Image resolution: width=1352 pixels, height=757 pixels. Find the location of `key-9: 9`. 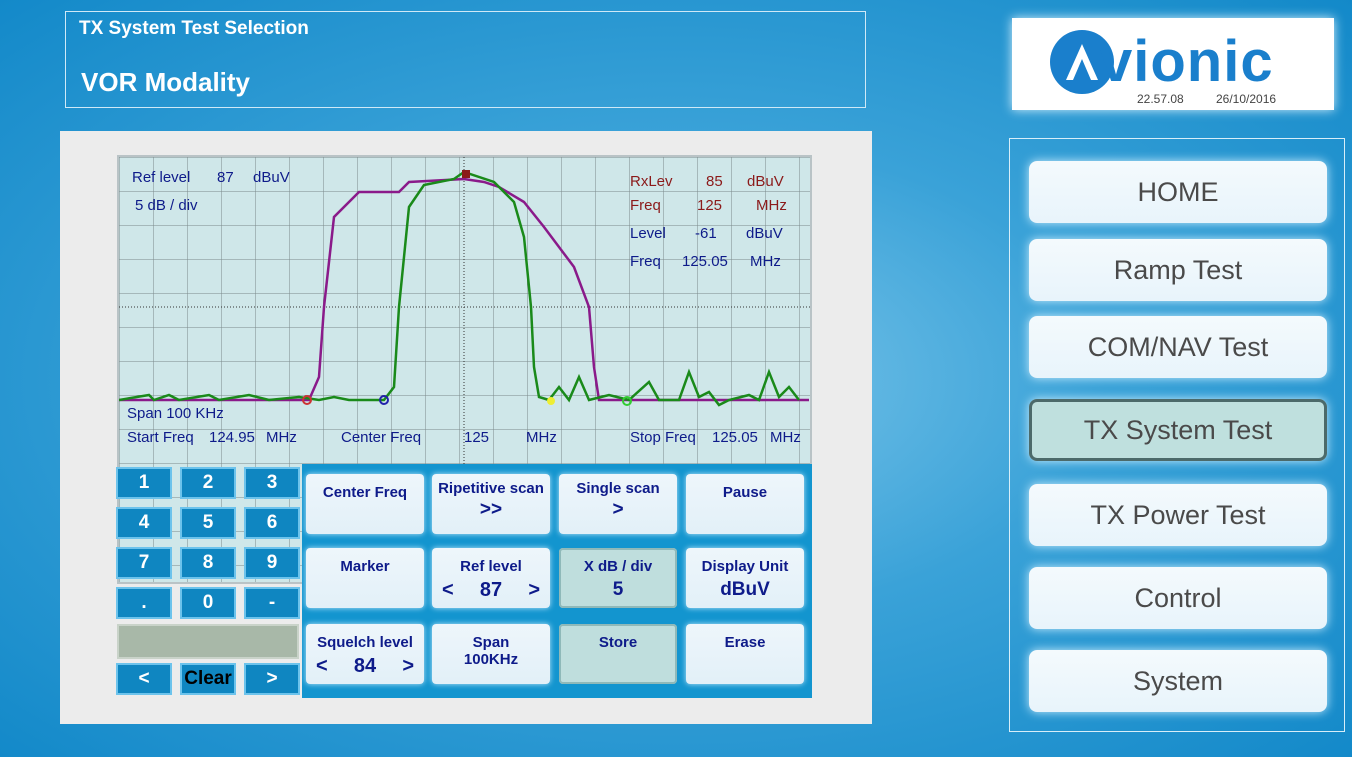

key-9: 9 is located at coordinates (272, 563).